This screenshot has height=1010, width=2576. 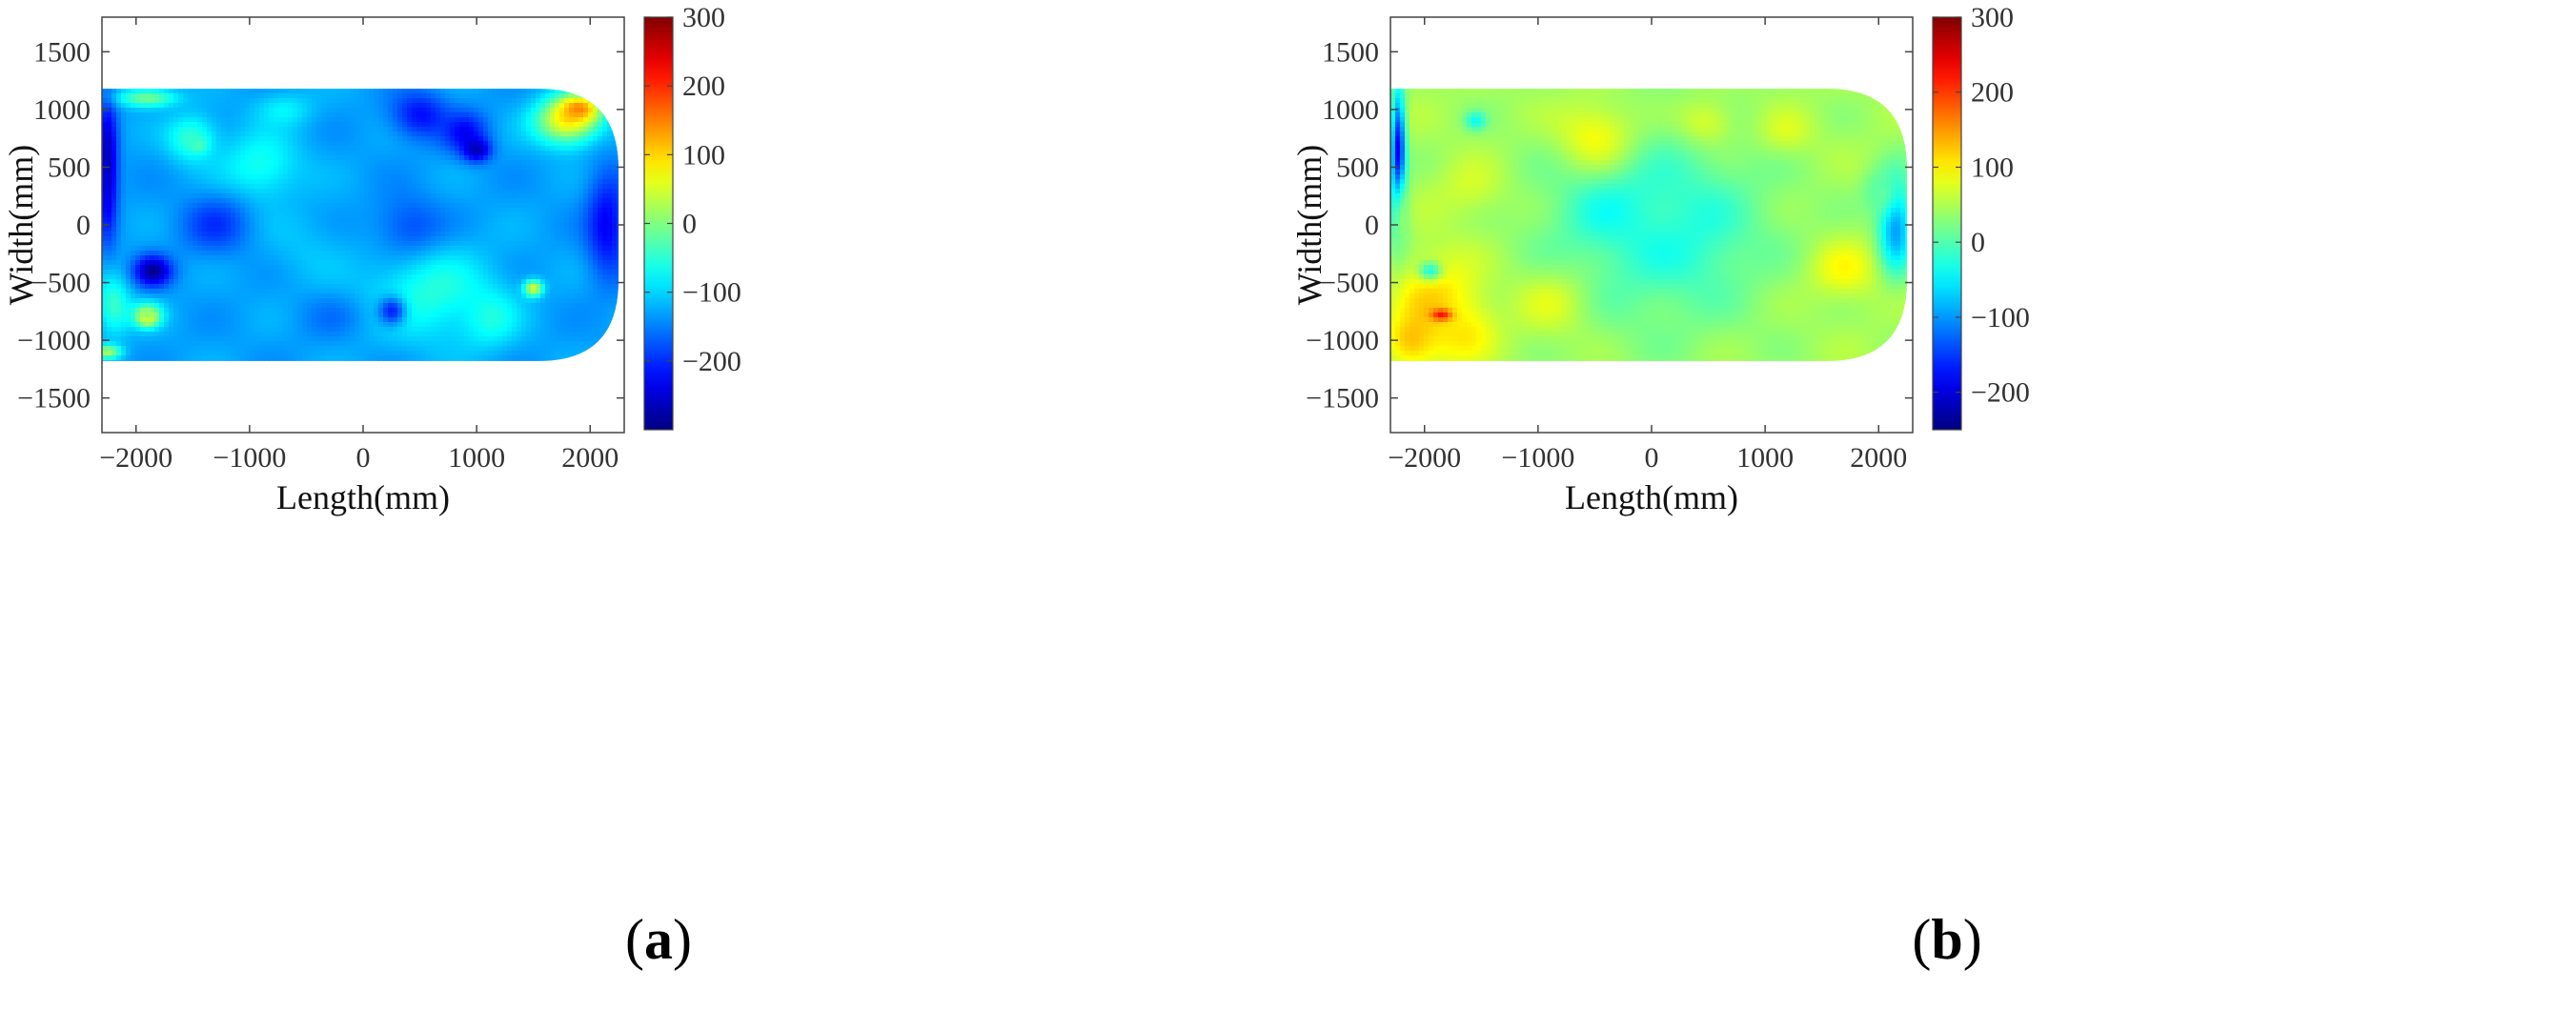 I want to click on panel-label-a: (a), so click(x=658, y=939).